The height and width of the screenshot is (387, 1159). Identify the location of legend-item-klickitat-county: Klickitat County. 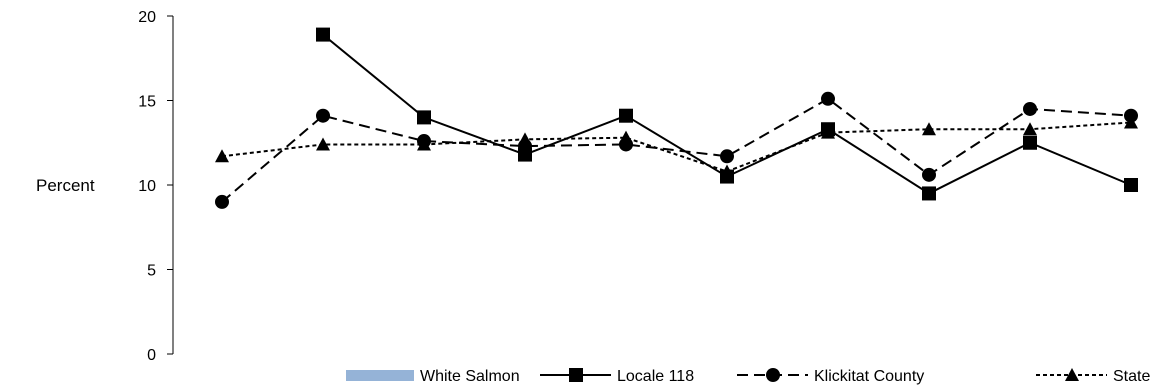
(830, 376).